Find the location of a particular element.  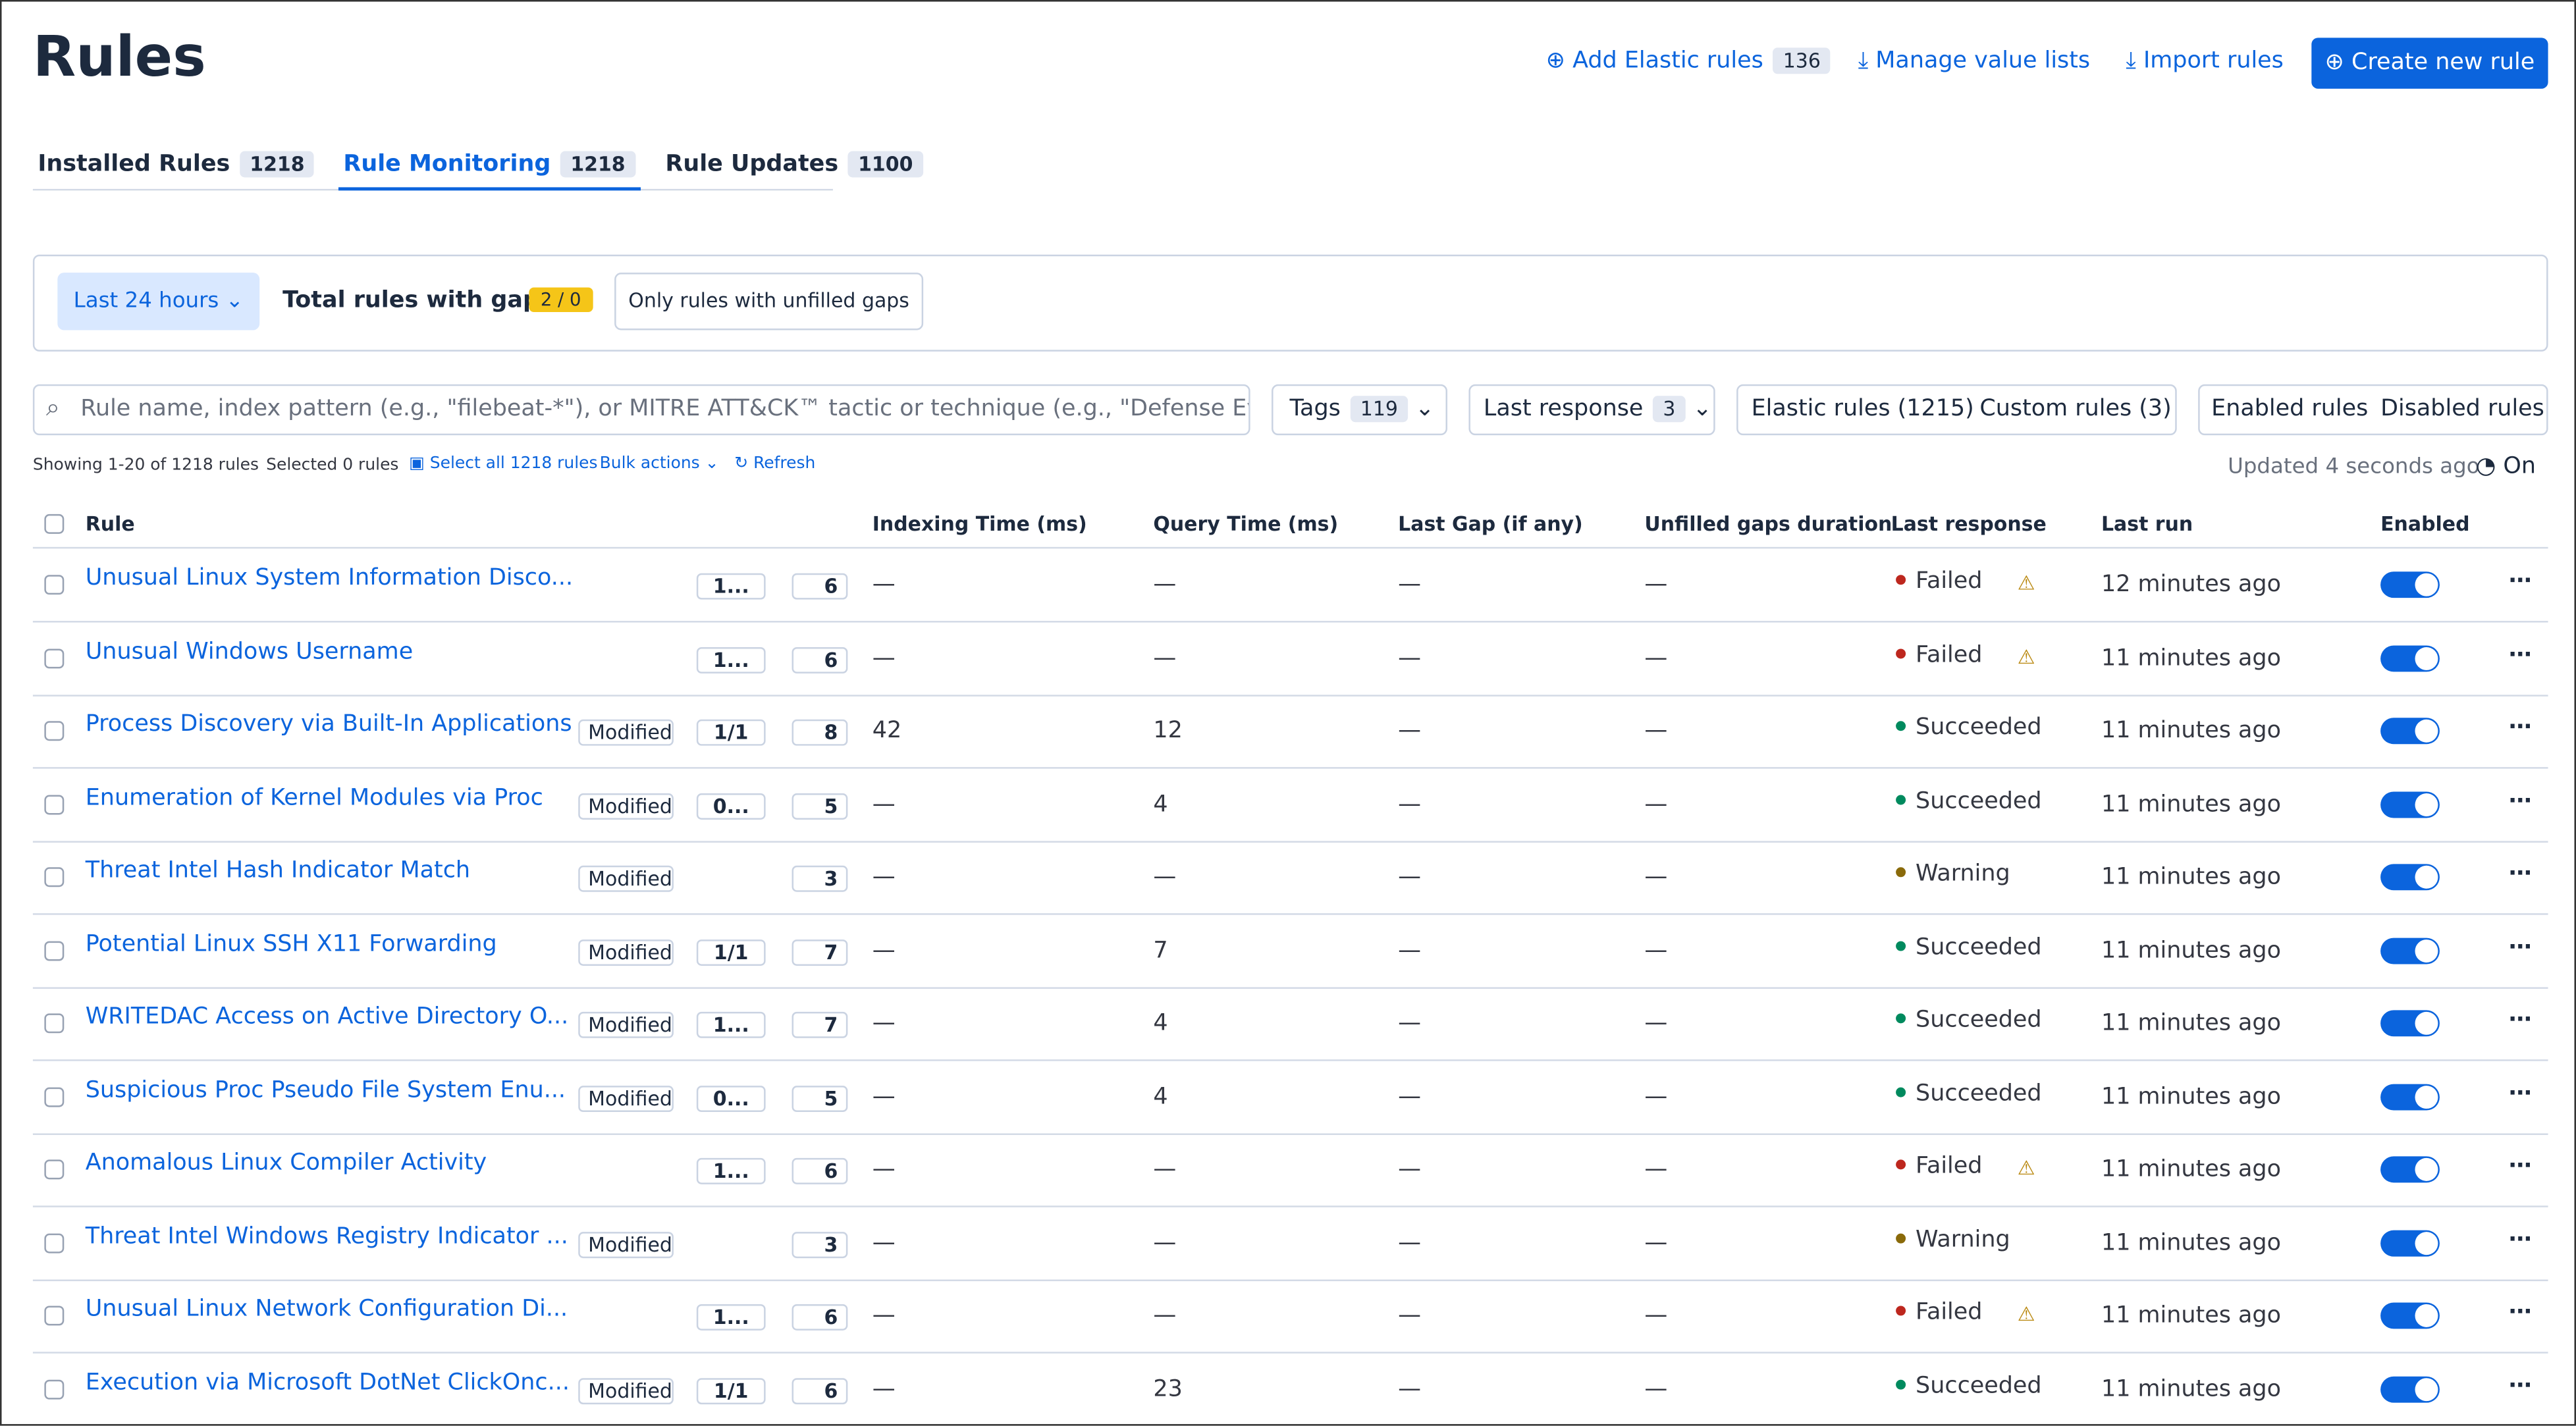

range-picker: Last 24 hours ⌄ is located at coordinates (158, 302).